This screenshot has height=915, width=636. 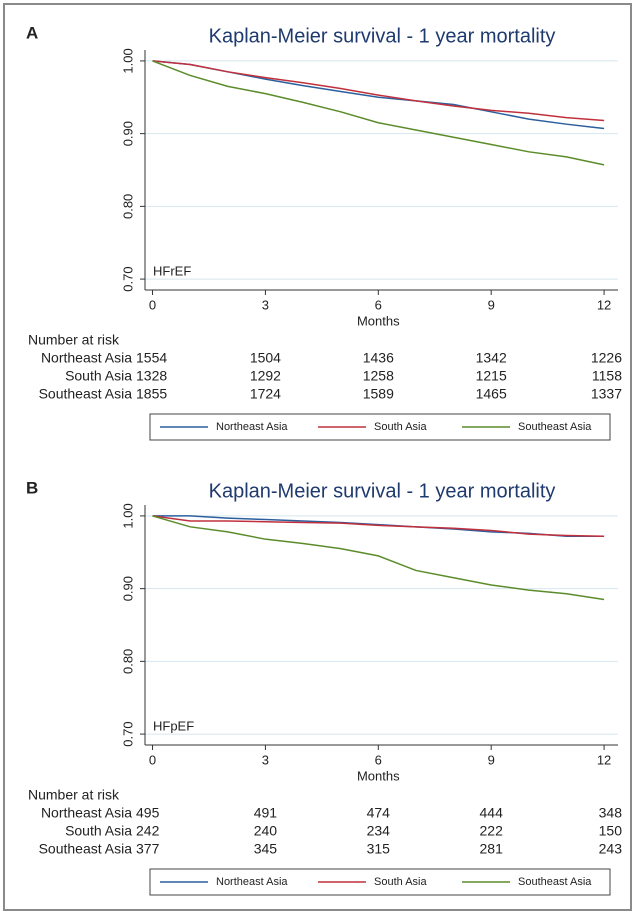 I want to click on risk-count: 1258, so click(x=378, y=376).